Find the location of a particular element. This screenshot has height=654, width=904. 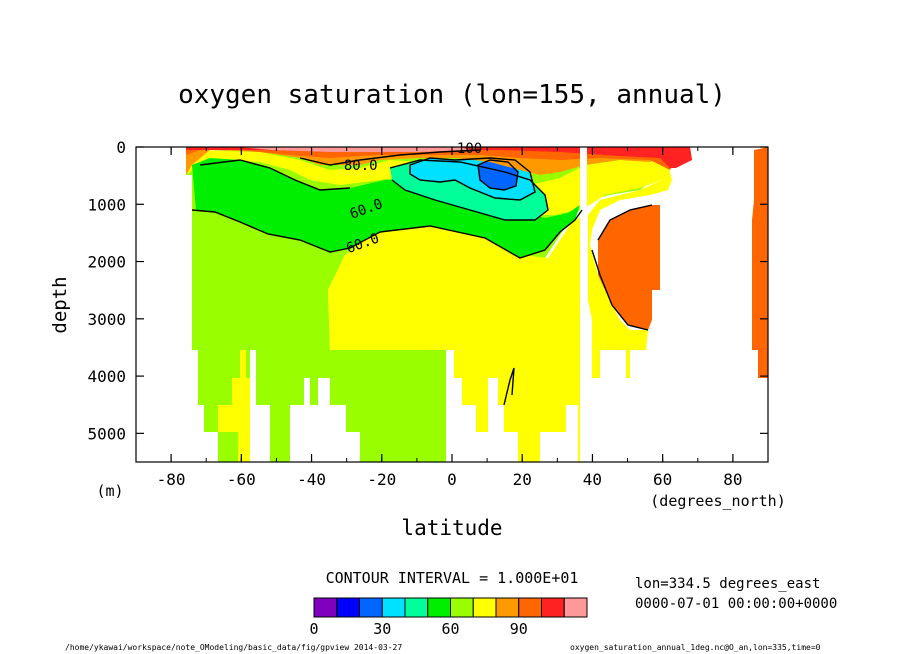

lon-info: lon=334.5 degrees_east is located at coordinates (727, 584).